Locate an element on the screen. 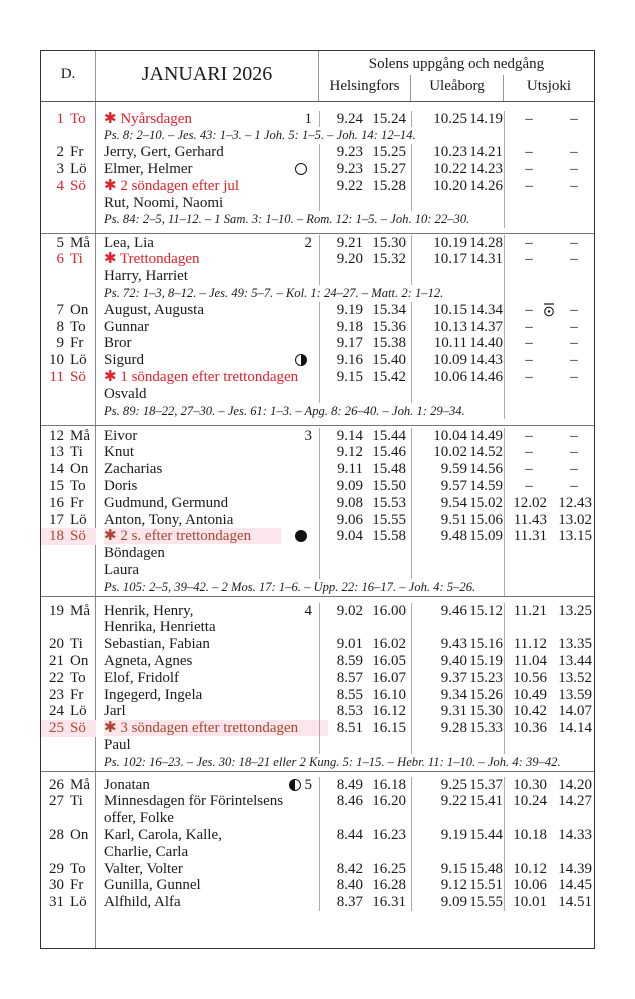 This screenshot has height=999, width=635. sunset-time: 13.15 is located at coordinates (575, 536).